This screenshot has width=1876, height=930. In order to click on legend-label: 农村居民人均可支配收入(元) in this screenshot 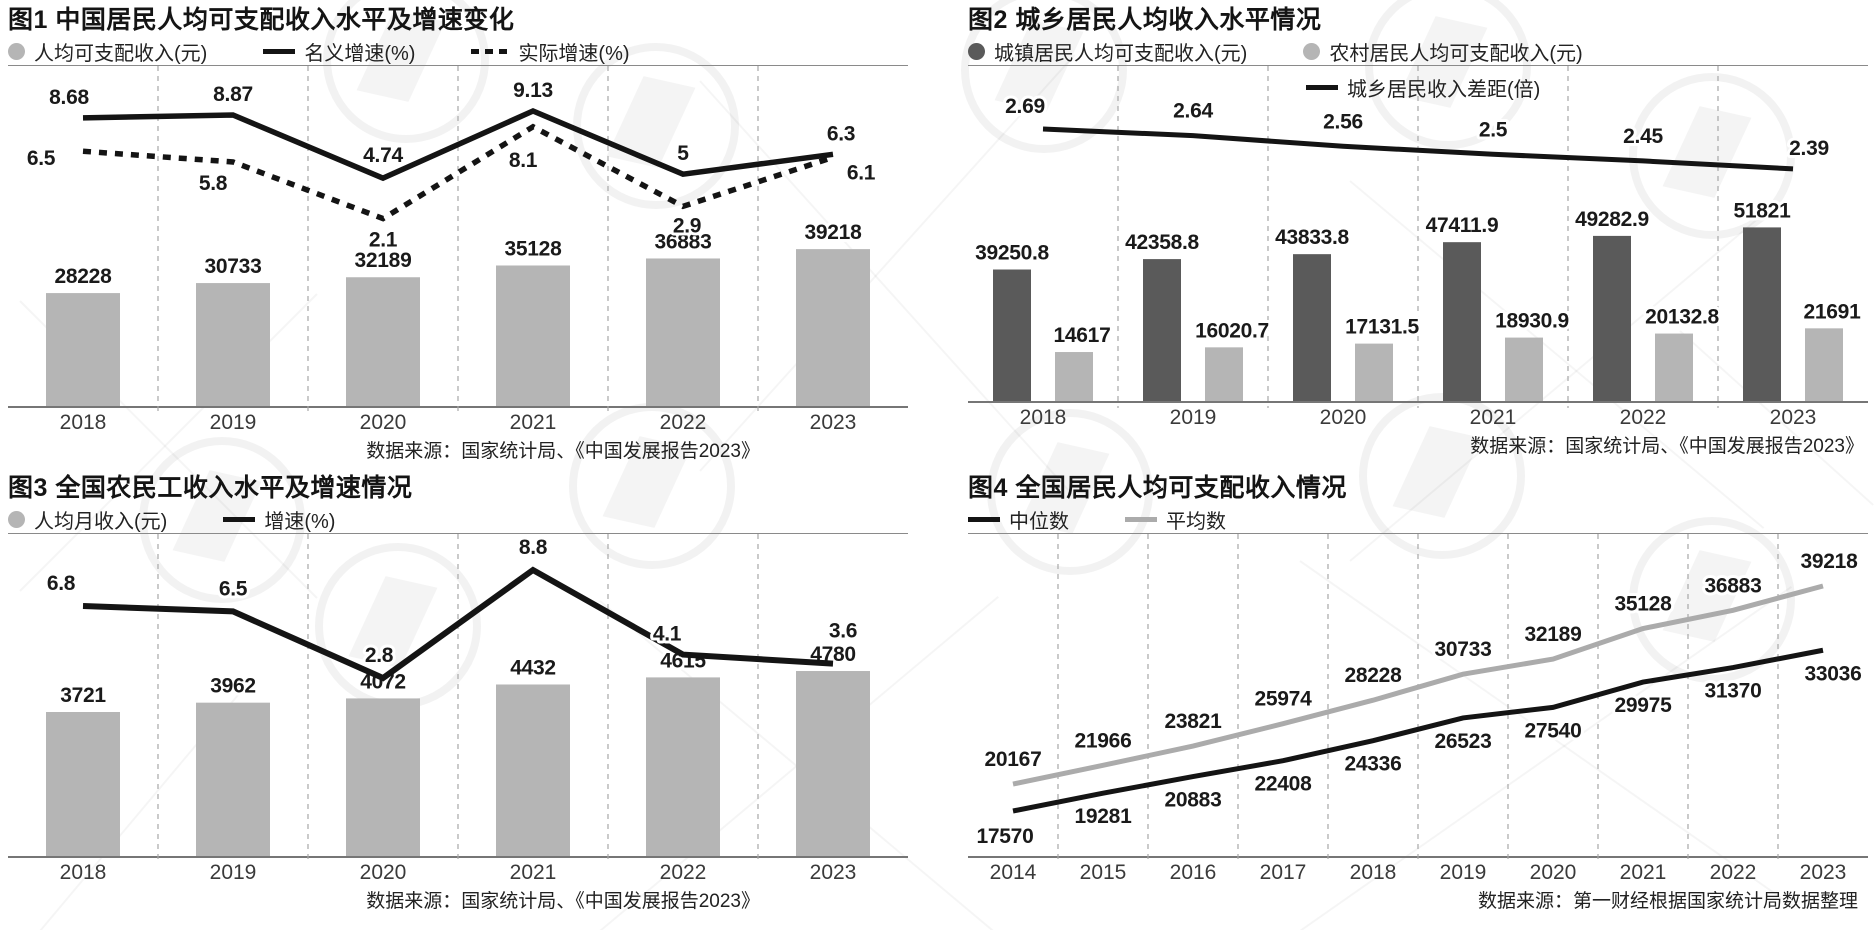, I will do `click(1456, 54)`.